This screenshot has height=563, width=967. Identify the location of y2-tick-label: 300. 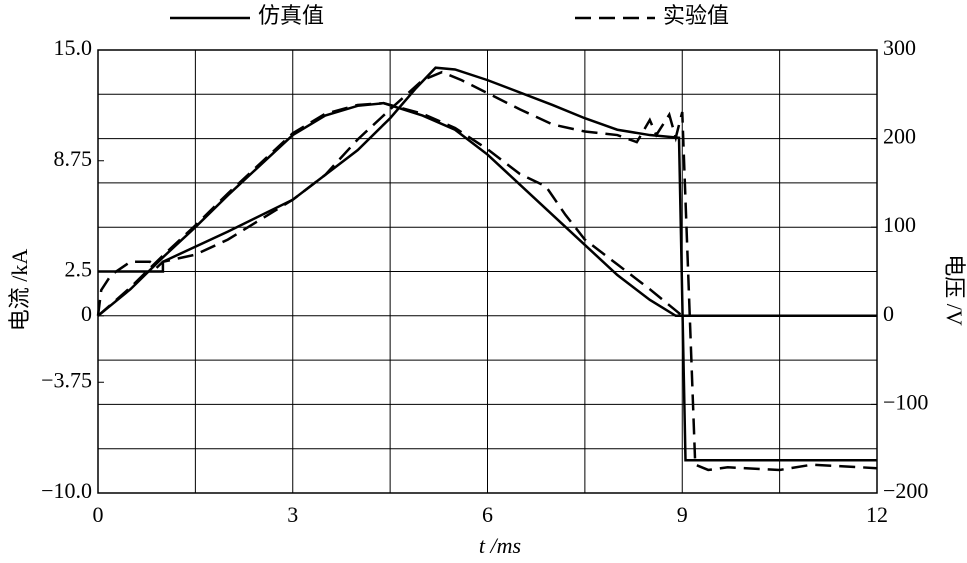
(899, 47).